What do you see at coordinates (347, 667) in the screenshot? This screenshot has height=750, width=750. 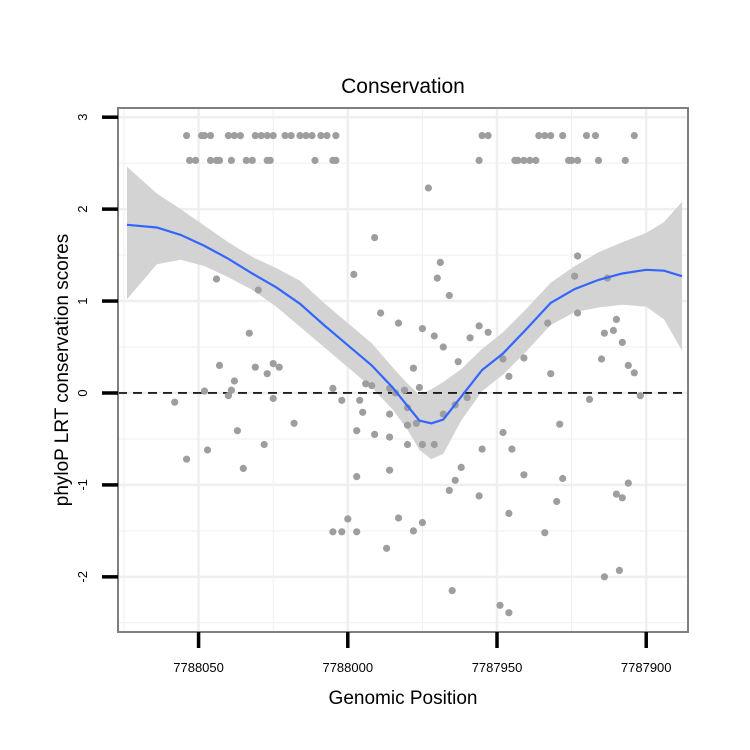 I see `x-tick-label: 7788000` at bounding box center [347, 667].